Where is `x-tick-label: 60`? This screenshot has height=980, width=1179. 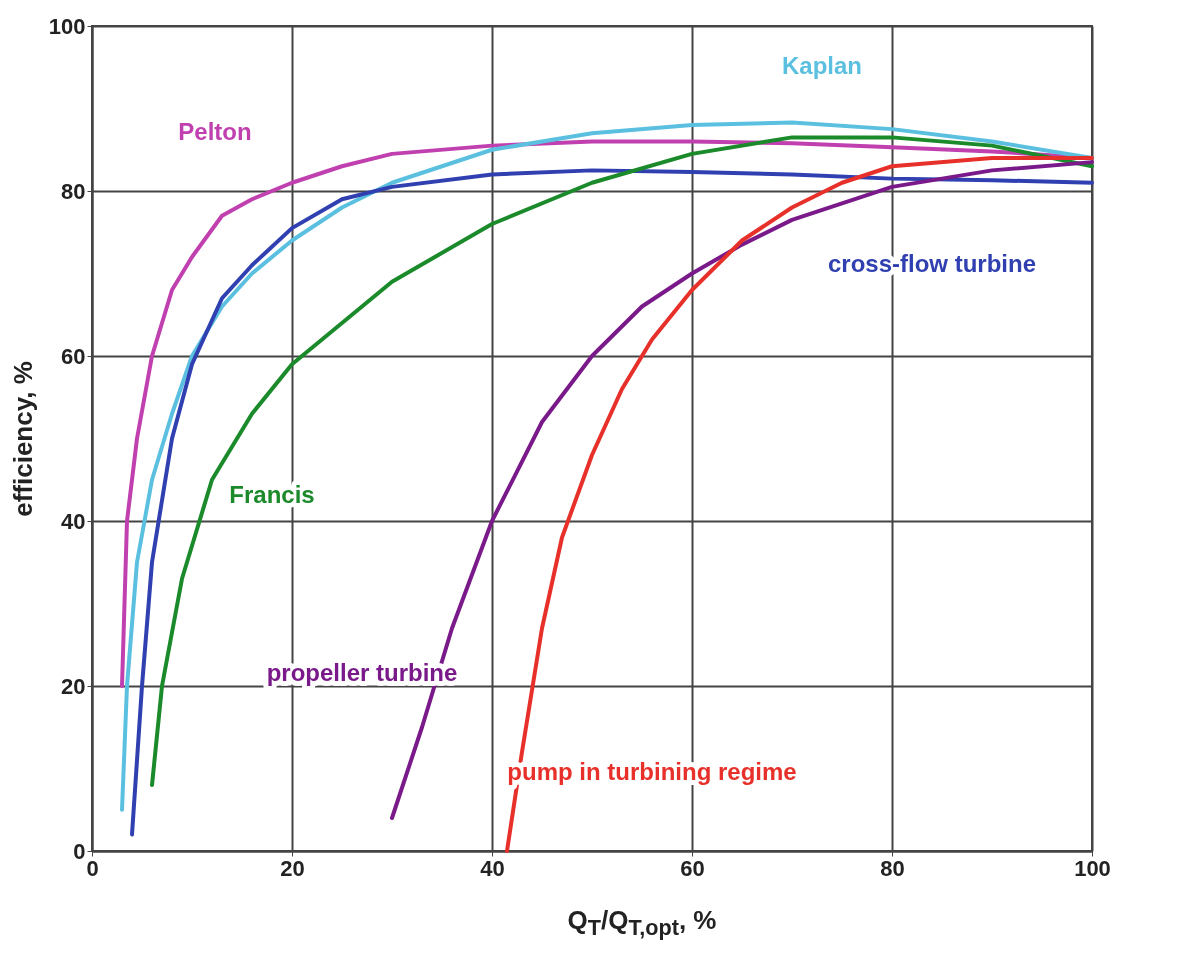
x-tick-label: 60 is located at coordinates (692, 868).